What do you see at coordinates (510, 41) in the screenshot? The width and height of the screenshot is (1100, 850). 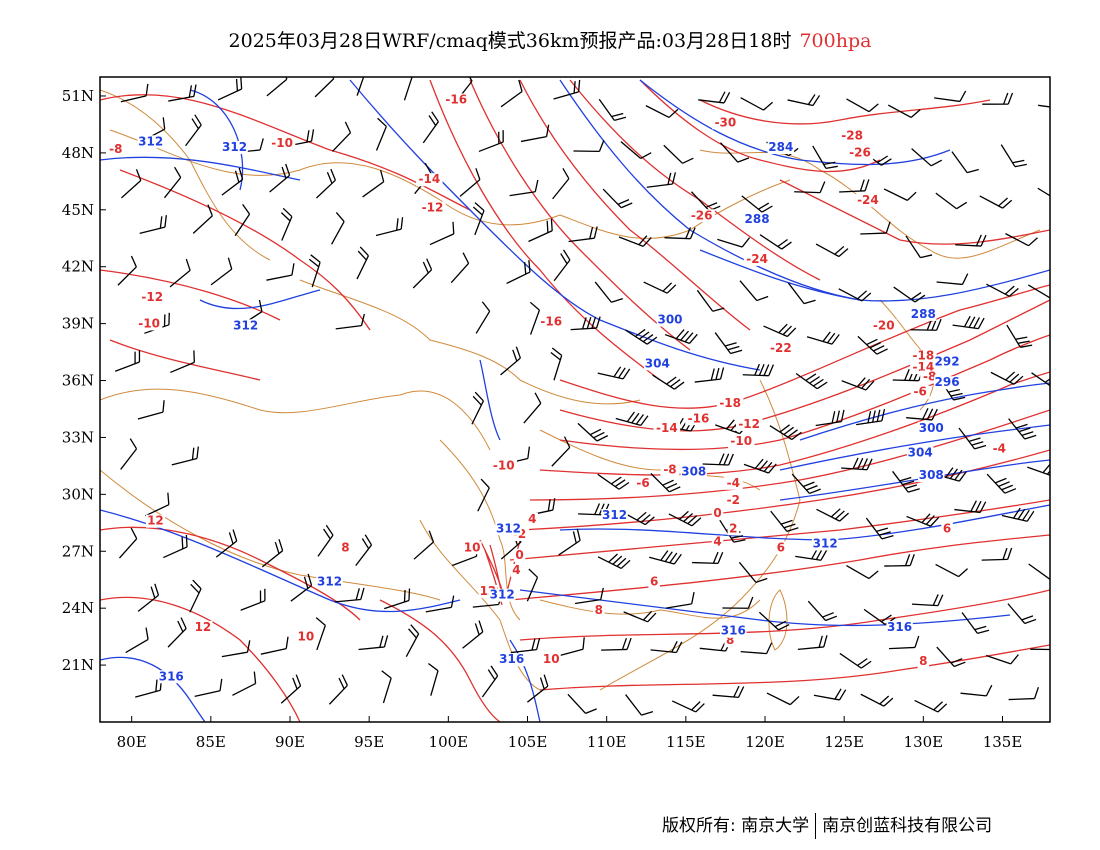 I see `title-main: 2025年03月28日WRF/cmaq模式36km预报产品:03月28日18时` at bounding box center [510, 41].